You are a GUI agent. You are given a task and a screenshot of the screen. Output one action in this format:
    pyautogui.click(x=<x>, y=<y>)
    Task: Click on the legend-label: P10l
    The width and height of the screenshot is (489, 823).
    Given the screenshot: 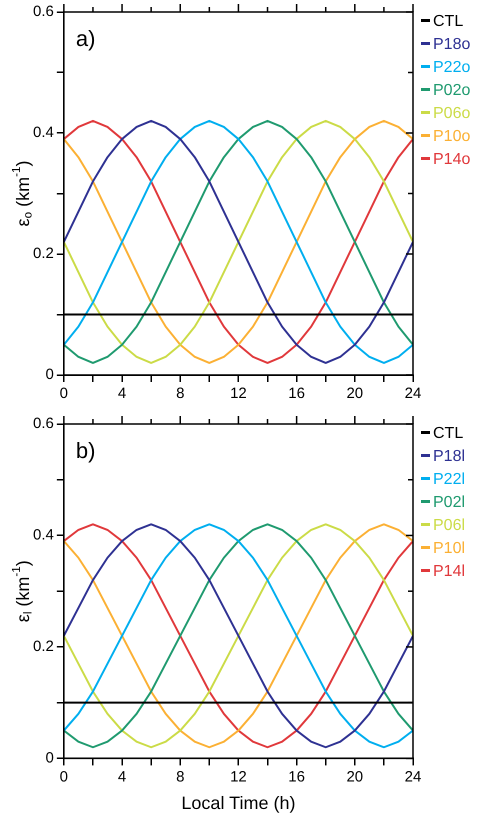 What is the action you would take?
    pyautogui.click(x=449, y=548)
    